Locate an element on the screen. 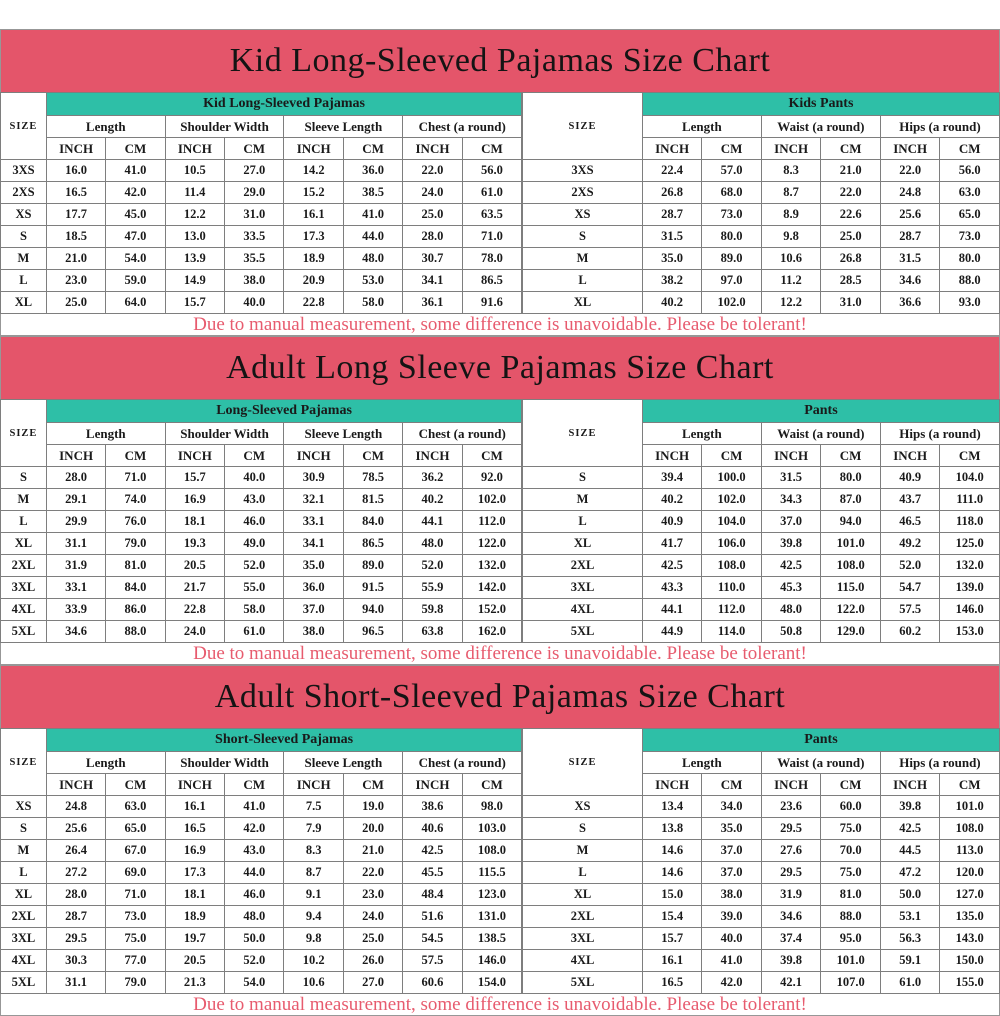 The width and height of the screenshot is (1000, 1016). measurement-cell: 17.3 is located at coordinates (313, 236).